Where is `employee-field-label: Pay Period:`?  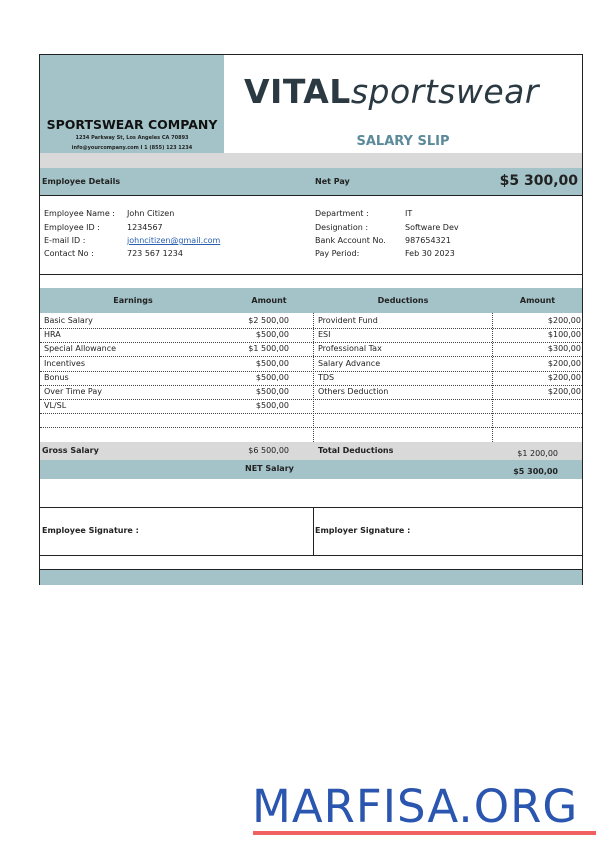 employee-field-label: Pay Period: is located at coordinates (337, 253).